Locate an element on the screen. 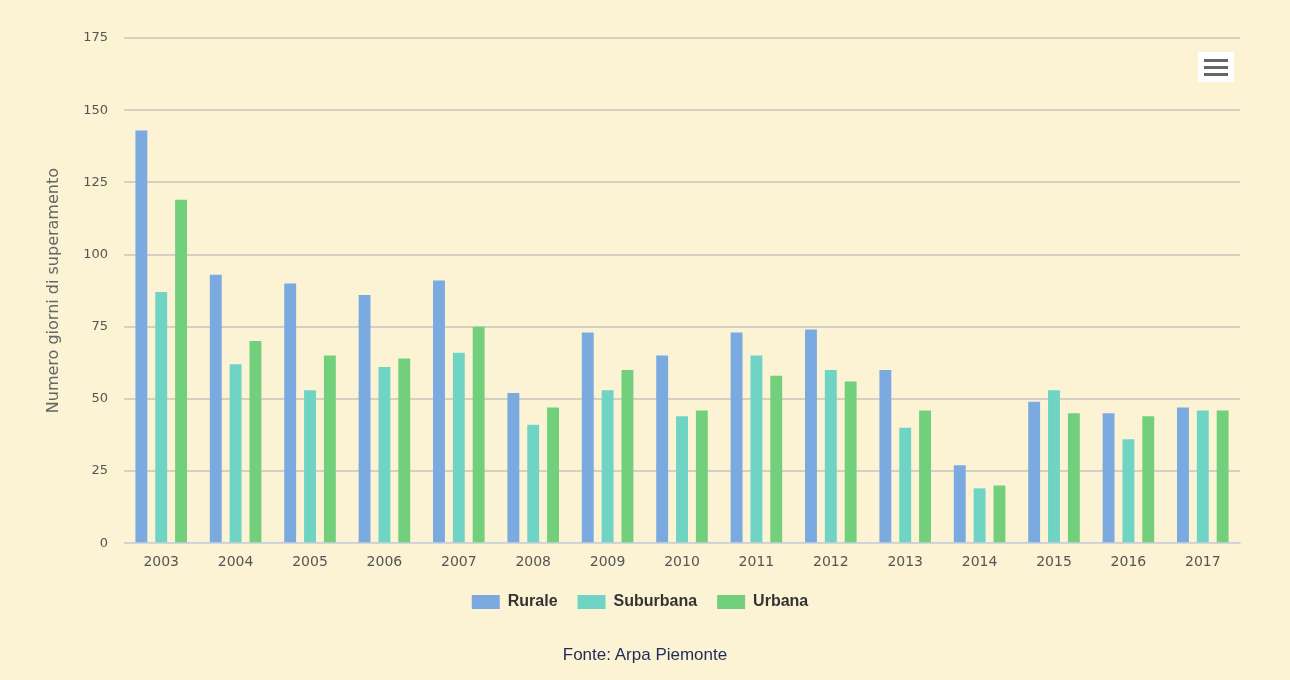 This screenshot has height=680, width=1290. x-tick-label: 2009 is located at coordinates (607, 561).